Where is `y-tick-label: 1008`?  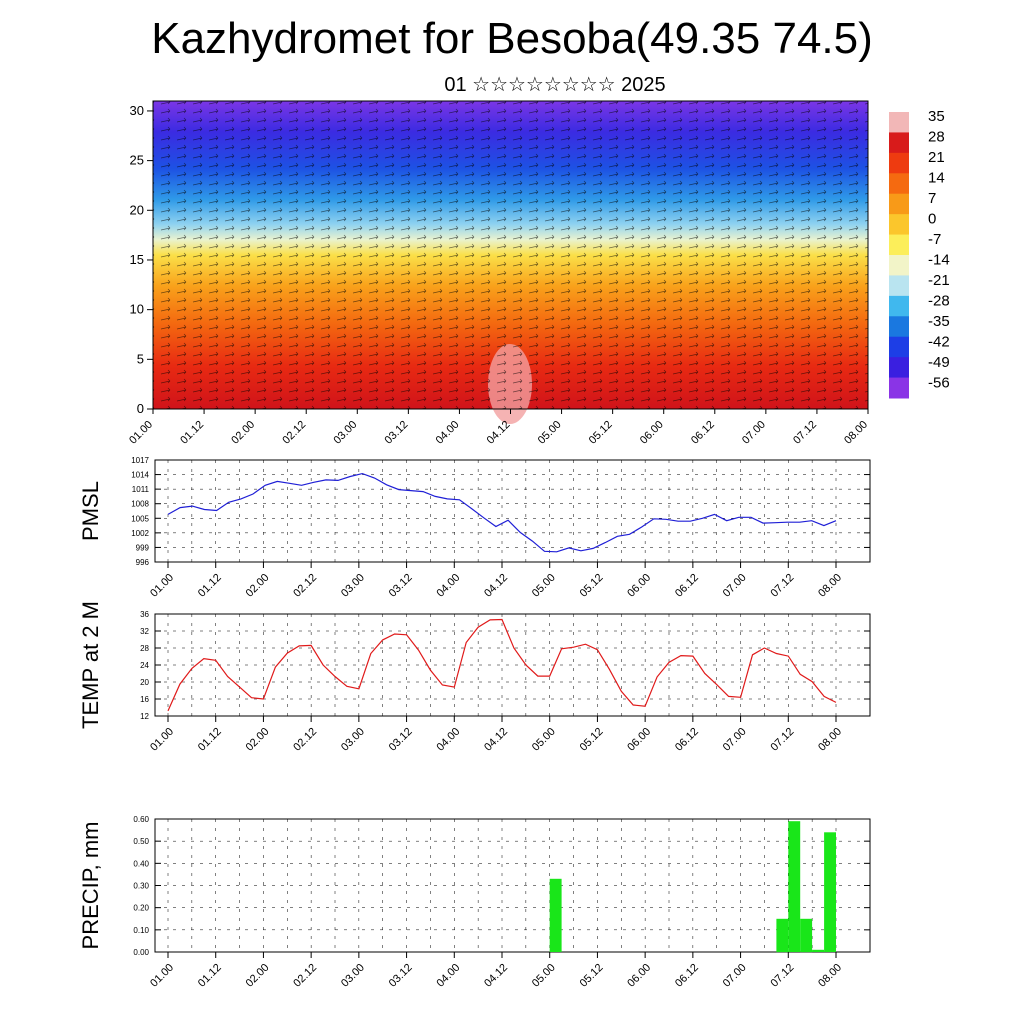
y-tick-label: 1008 is located at coordinates (140, 504).